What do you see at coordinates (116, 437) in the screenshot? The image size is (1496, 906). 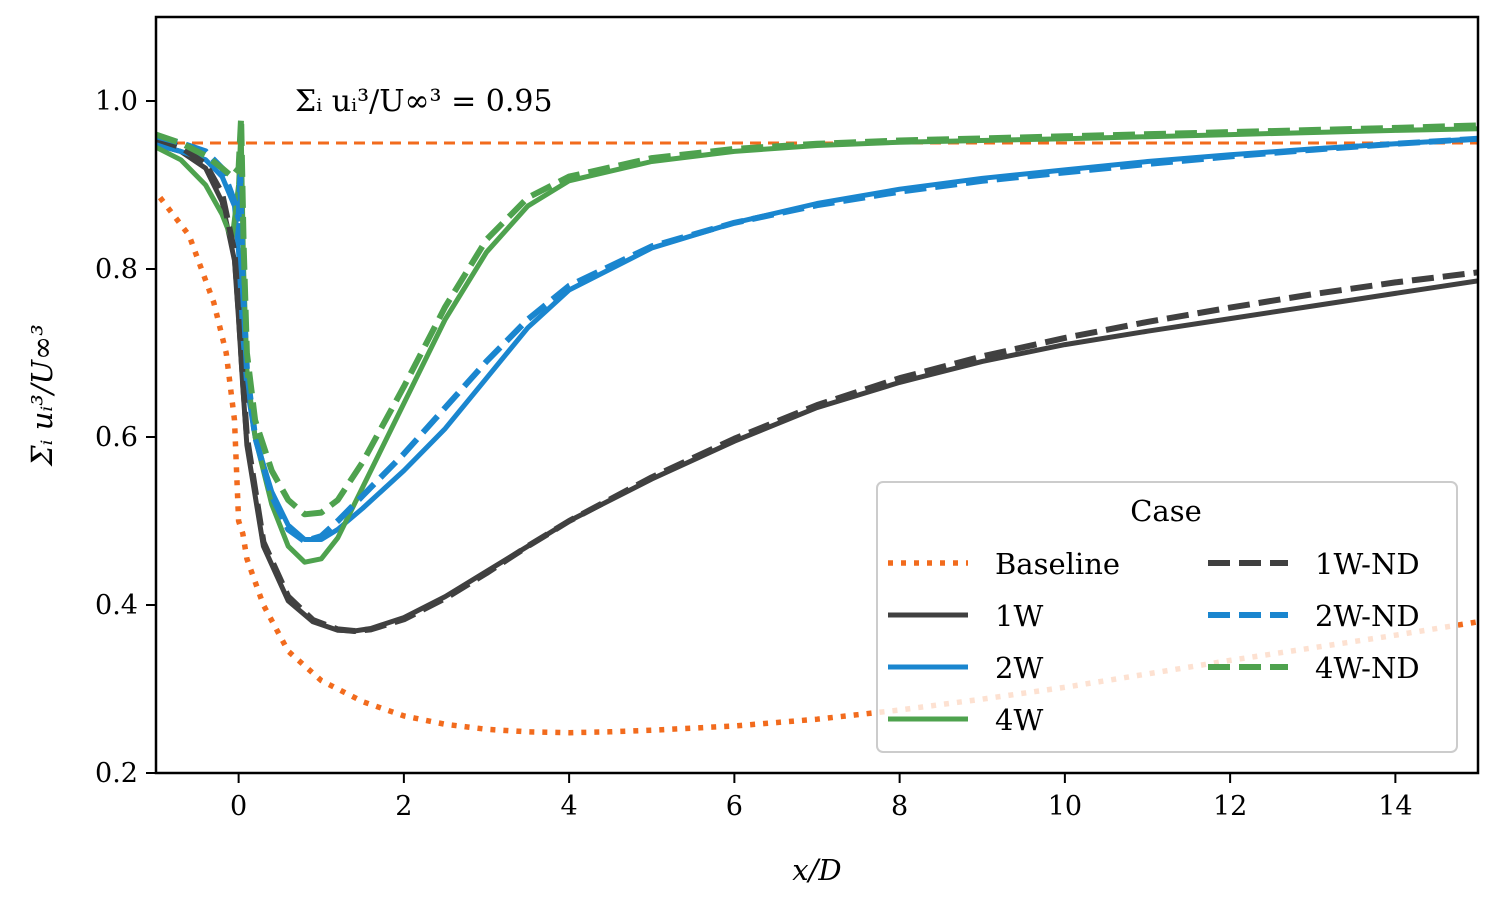 I see `y-tick-label: 0.6` at bounding box center [116, 437].